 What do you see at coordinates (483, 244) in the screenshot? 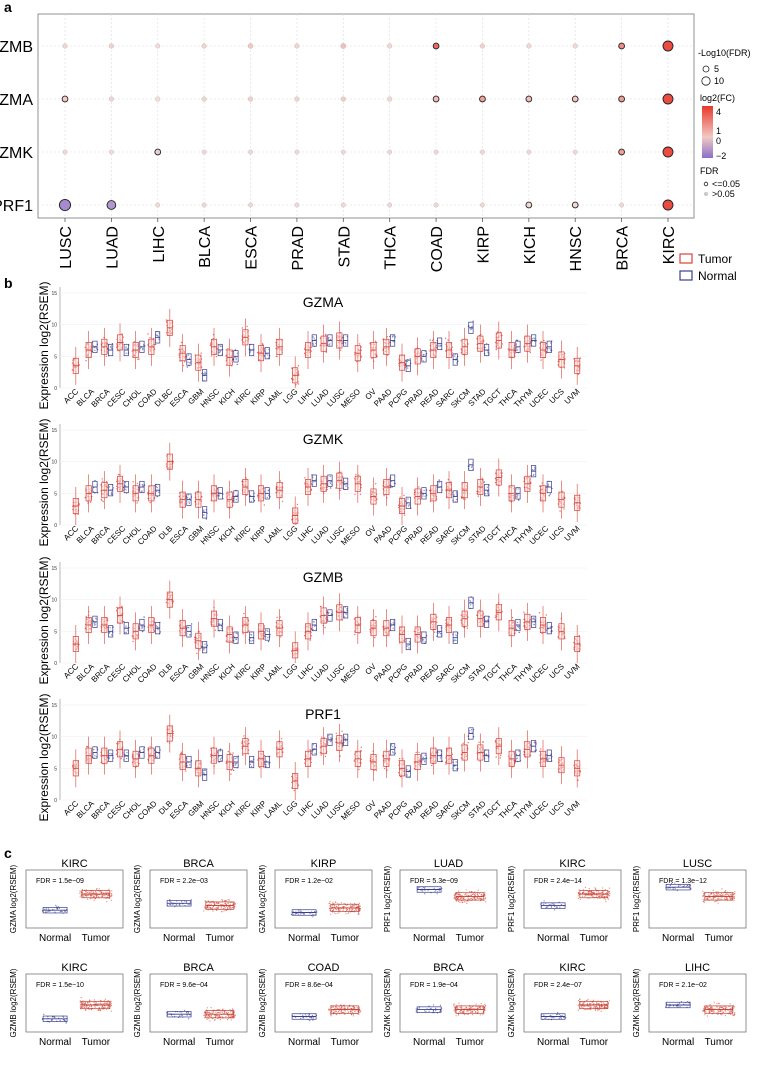
I see `dotplot-cancer-label: KIRP` at bounding box center [483, 244].